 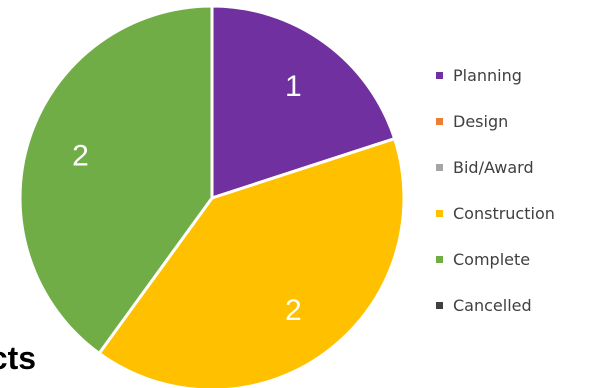 I want to click on caption: ects, so click(x=296, y=364).